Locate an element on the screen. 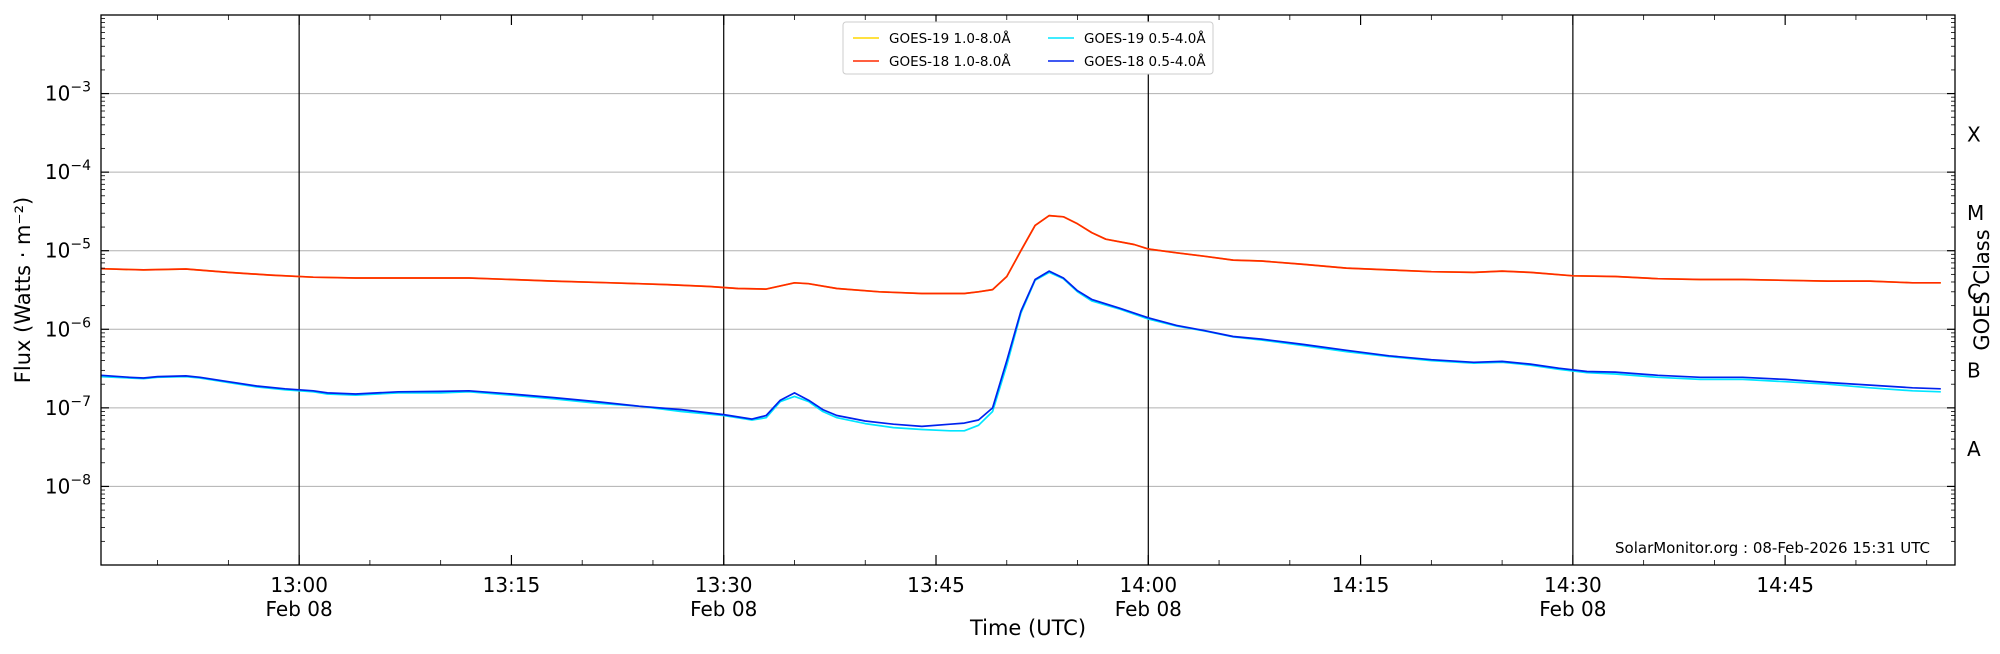  legend-label: GOES-18 0.5-4.0Å is located at coordinates (1145, 61).